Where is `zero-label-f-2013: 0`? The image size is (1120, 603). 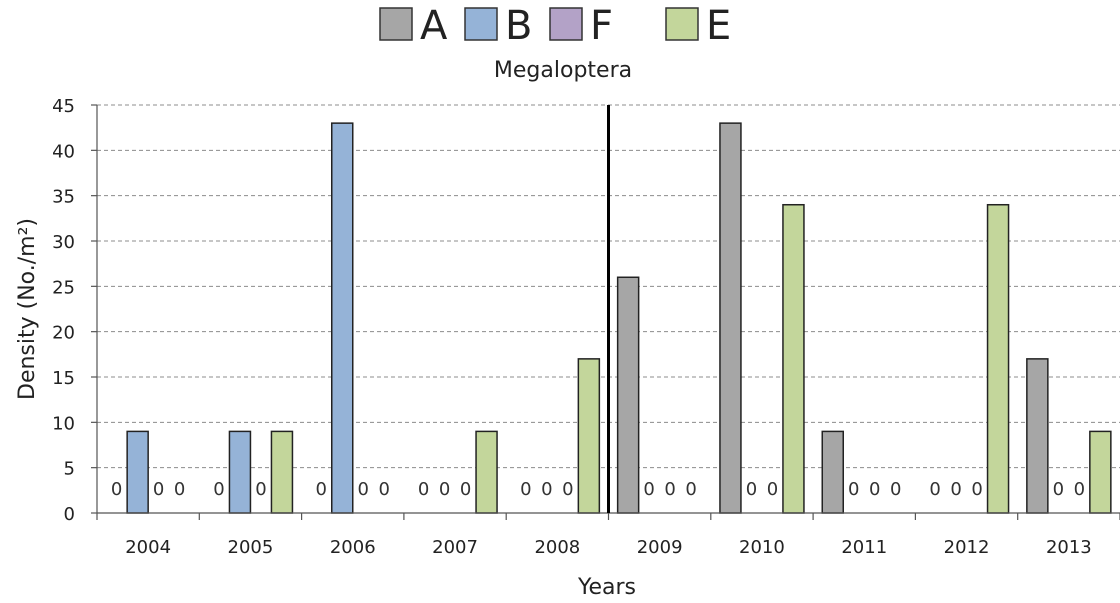 zero-label-f-2013: 0 is located at coordinates (1079, 489).